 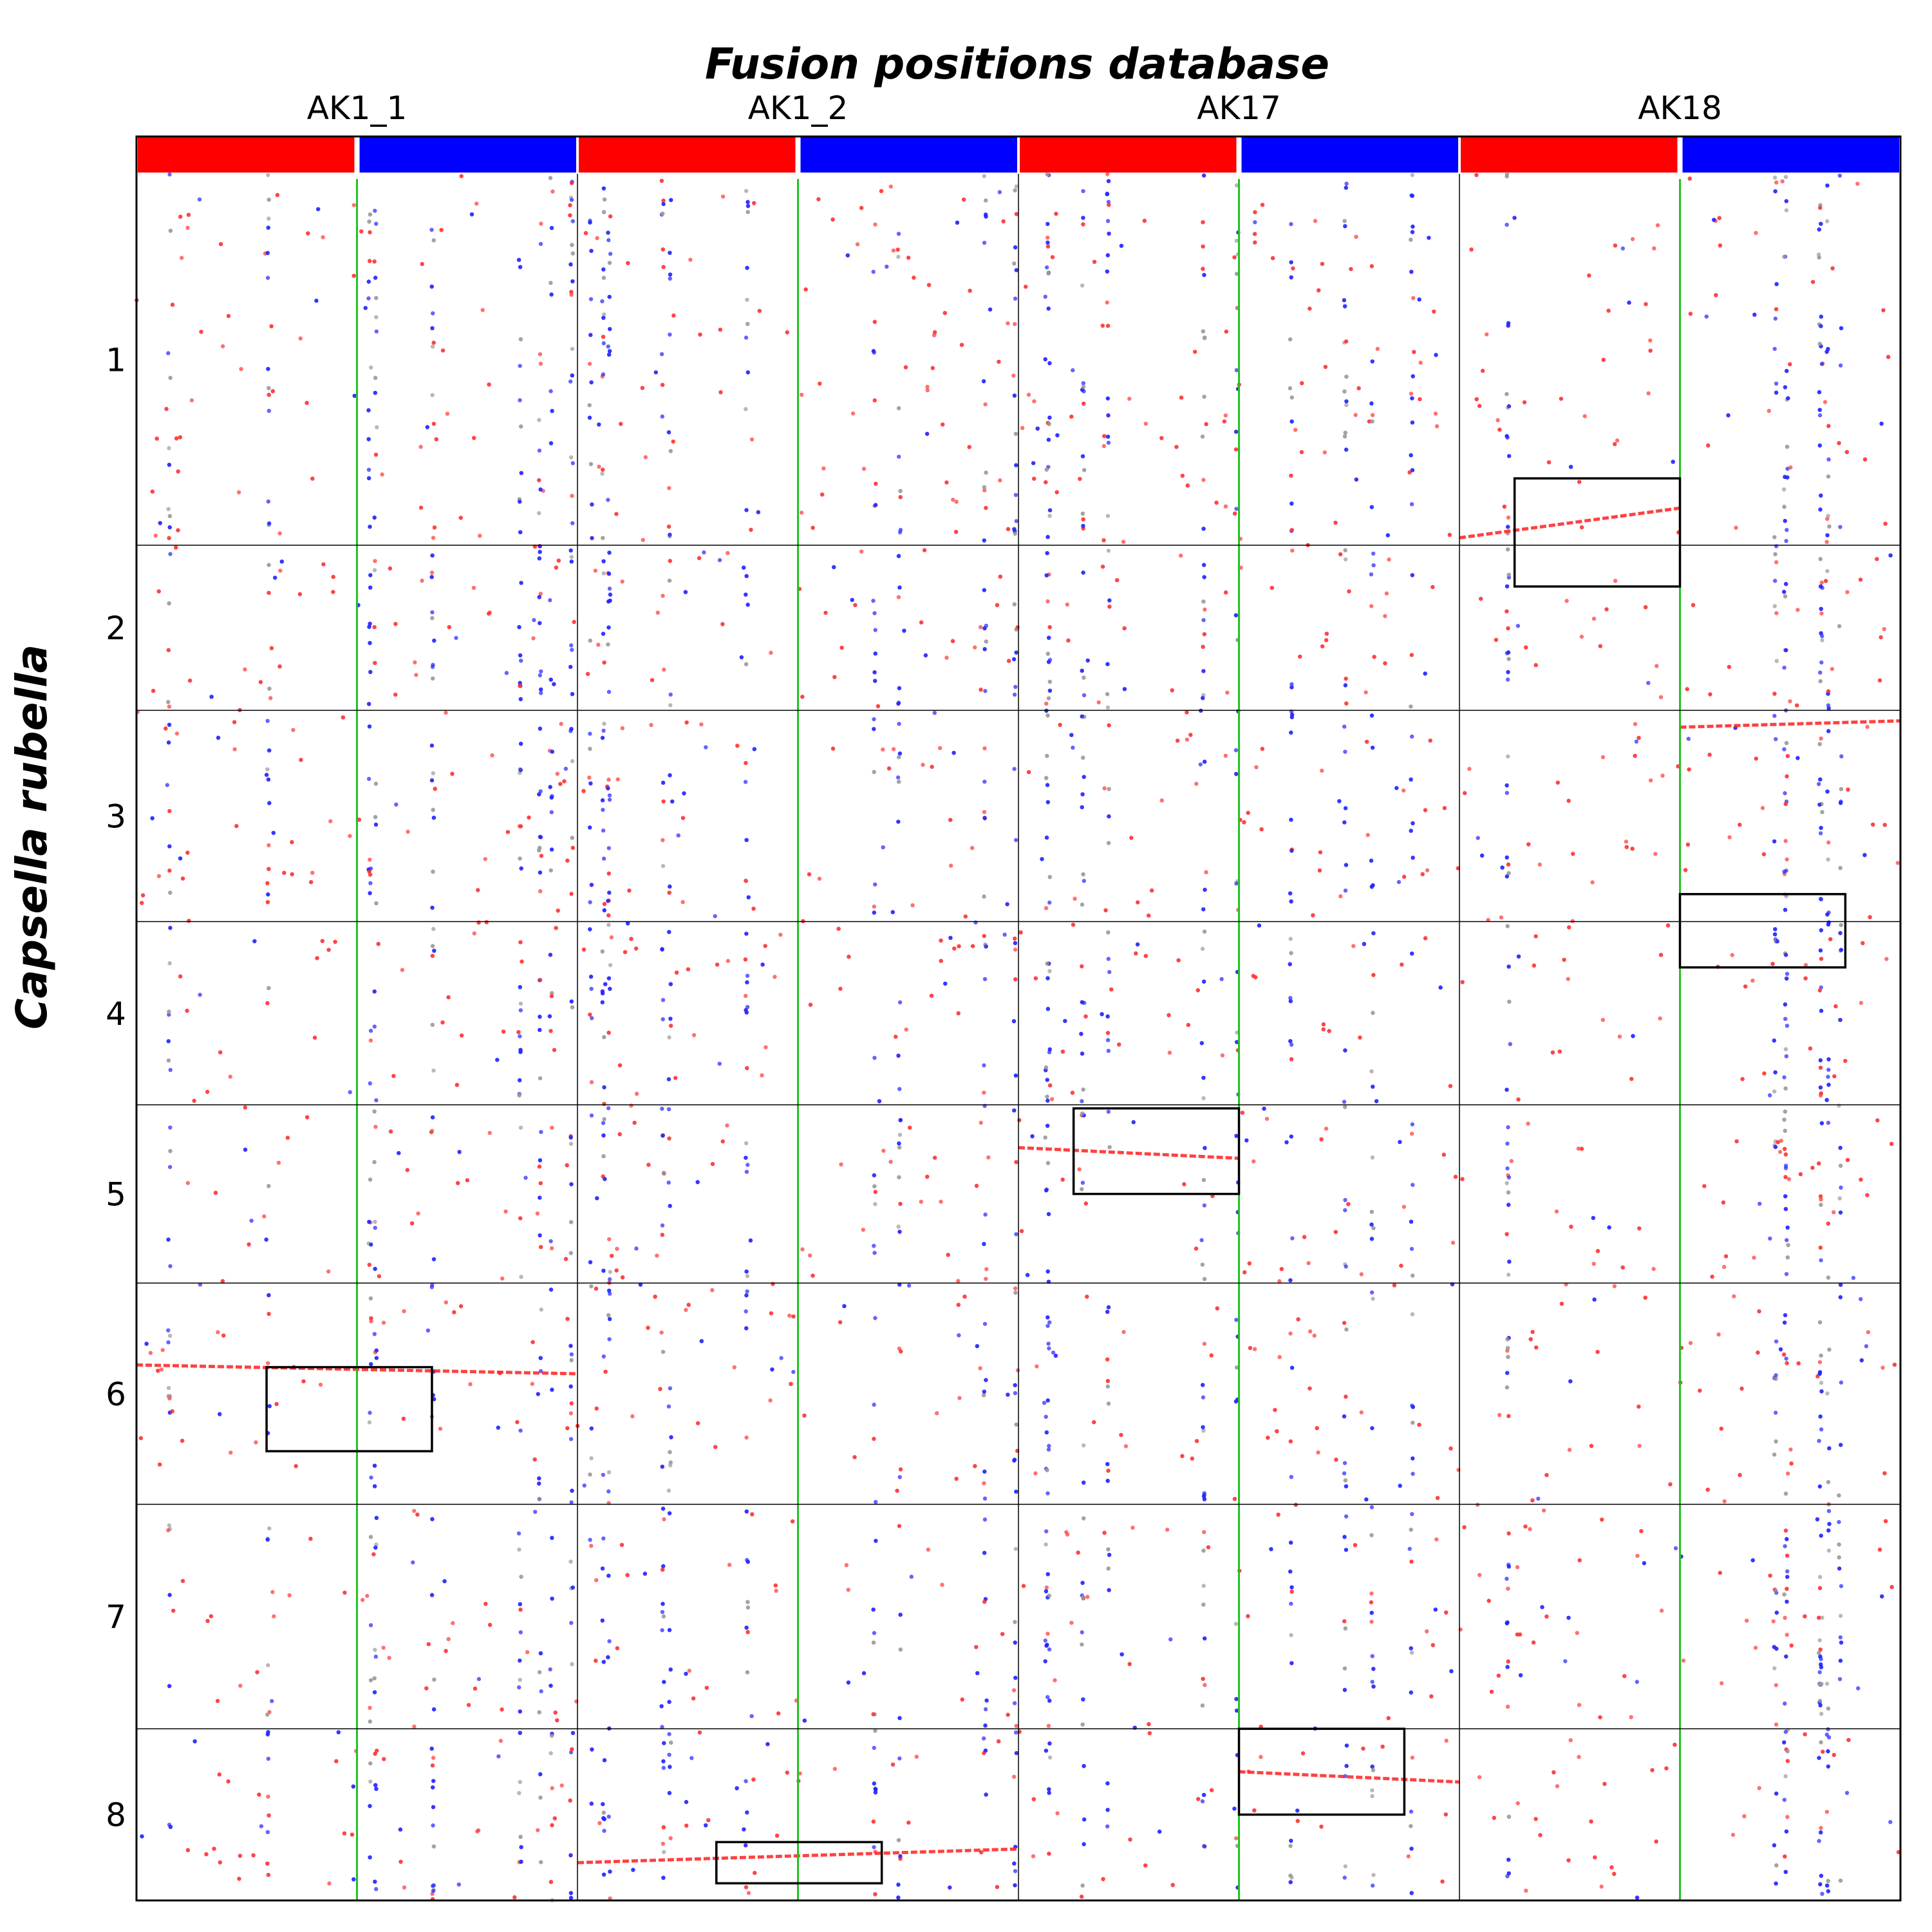 I want to click on column-bar-left, so click(x=687, y=155).